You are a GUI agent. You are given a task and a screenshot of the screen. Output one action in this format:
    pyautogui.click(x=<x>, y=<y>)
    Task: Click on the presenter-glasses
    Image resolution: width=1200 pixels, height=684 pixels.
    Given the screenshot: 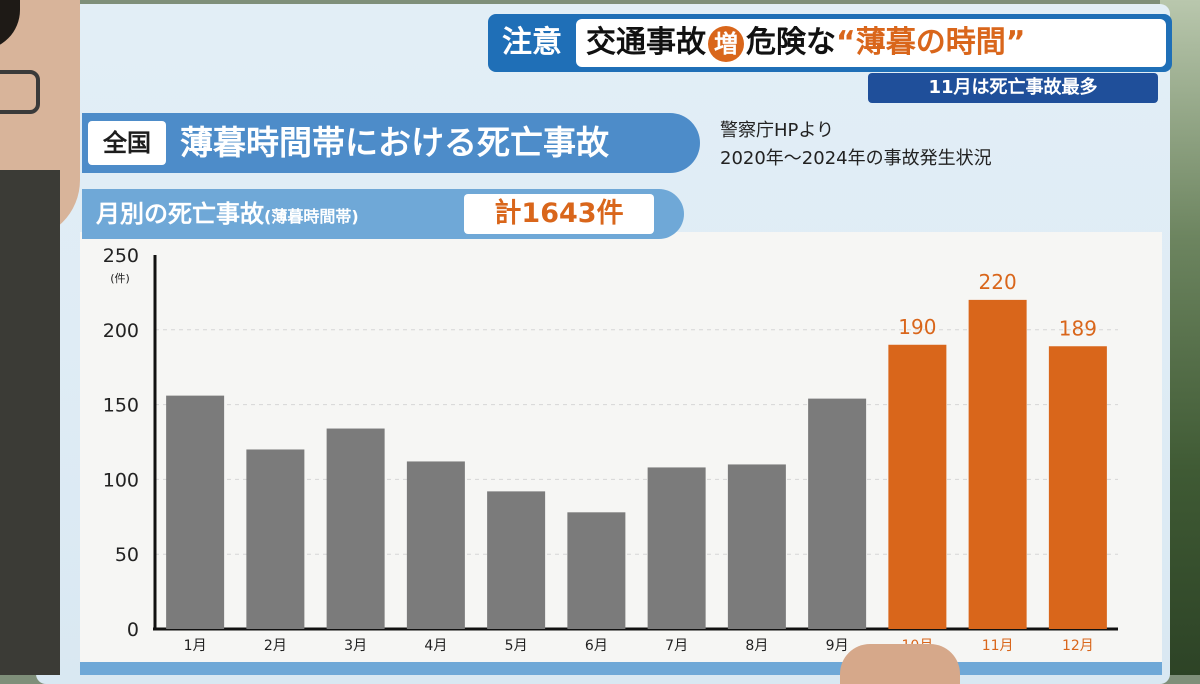 What is the action you would take?
    pyautogui.click(x=20, y=92)
    